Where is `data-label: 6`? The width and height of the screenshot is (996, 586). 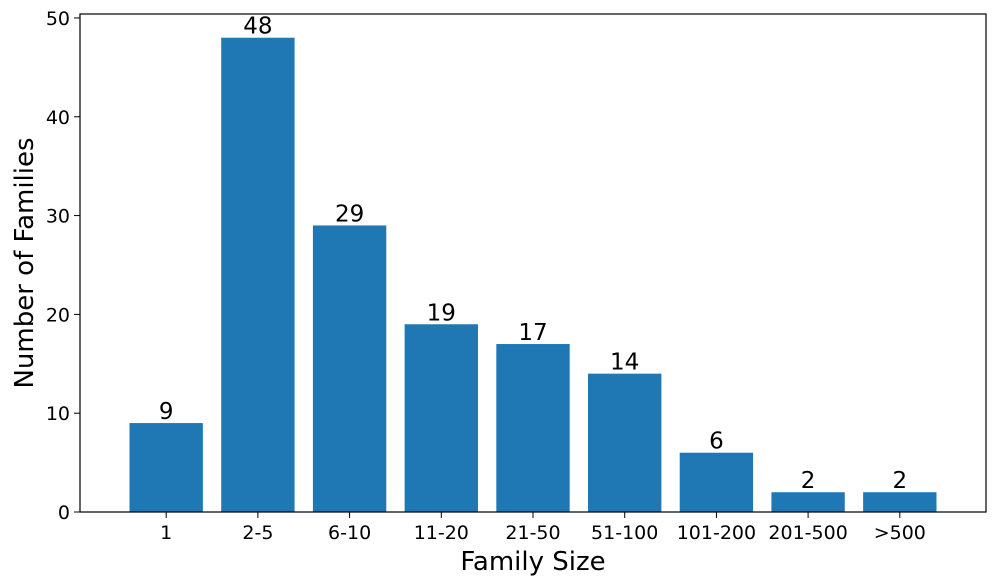
data-label: 6 is located at coordinates (716, 442).